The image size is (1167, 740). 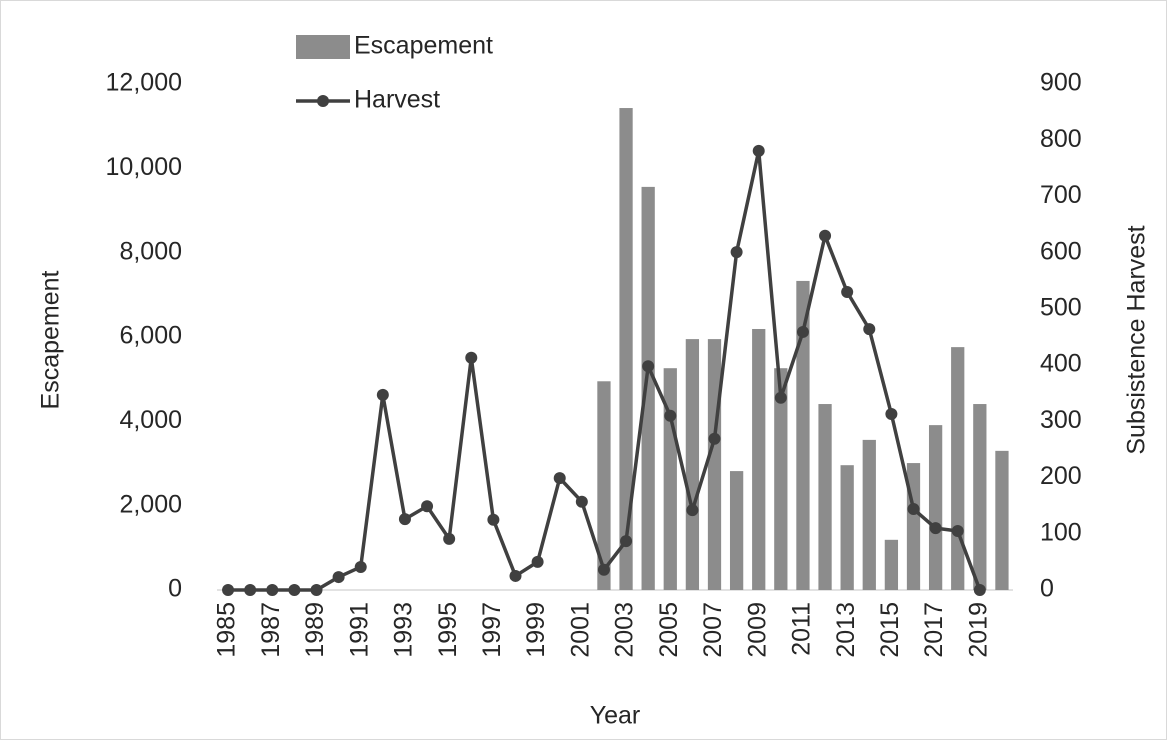 What do you see at coordinates (492, 630) in the screenshot?
I see `x-tick-label: 1997` at bounding box center [492, 630].